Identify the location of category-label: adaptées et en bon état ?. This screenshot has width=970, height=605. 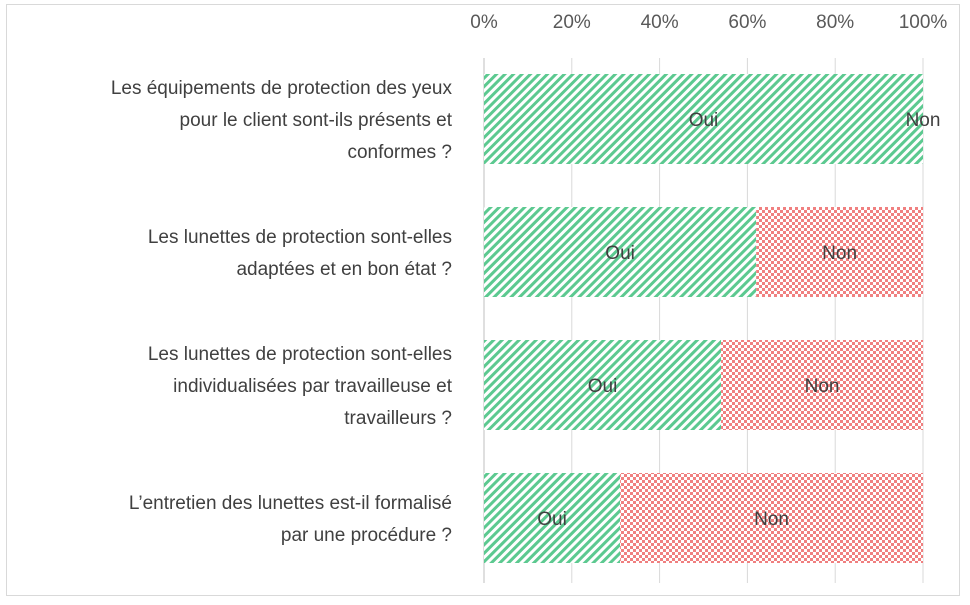
(344, 269).